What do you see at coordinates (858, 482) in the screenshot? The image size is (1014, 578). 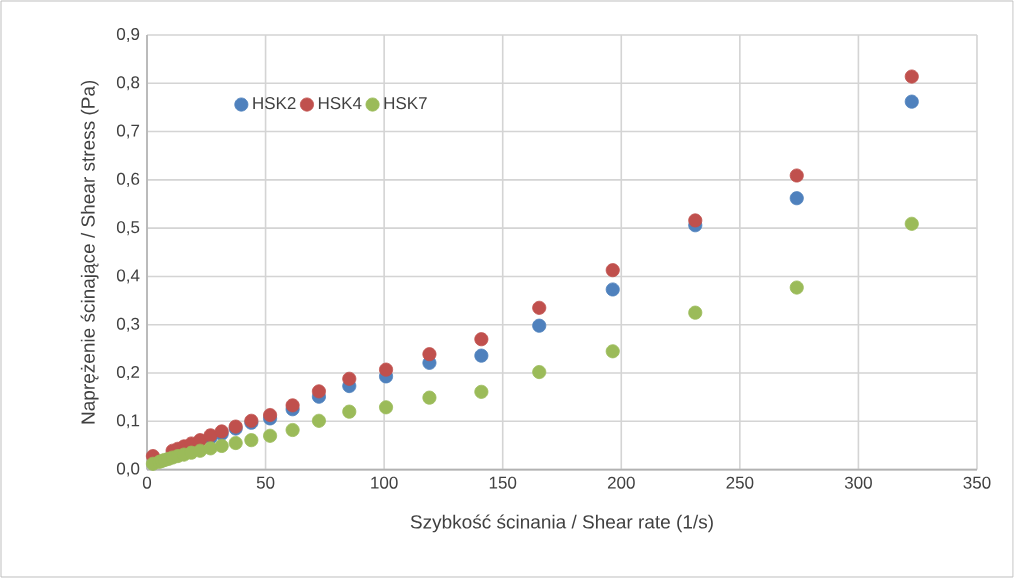 I see `x-tick-label: 300` at bounding box center [858, 482].